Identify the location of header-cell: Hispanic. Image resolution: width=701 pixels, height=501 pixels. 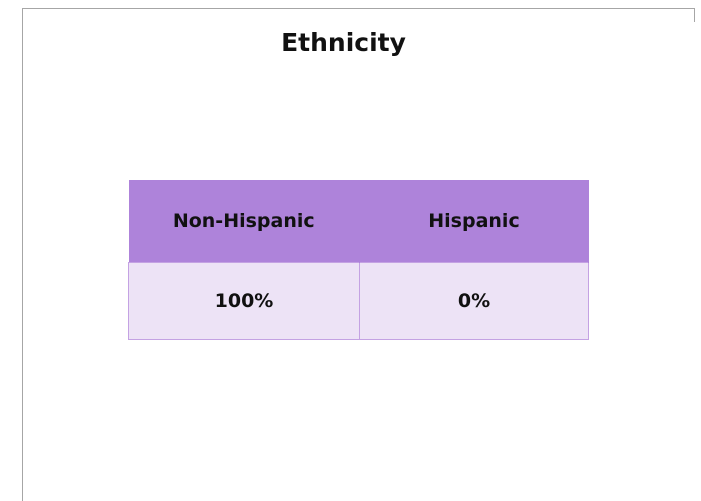
(474, 221).